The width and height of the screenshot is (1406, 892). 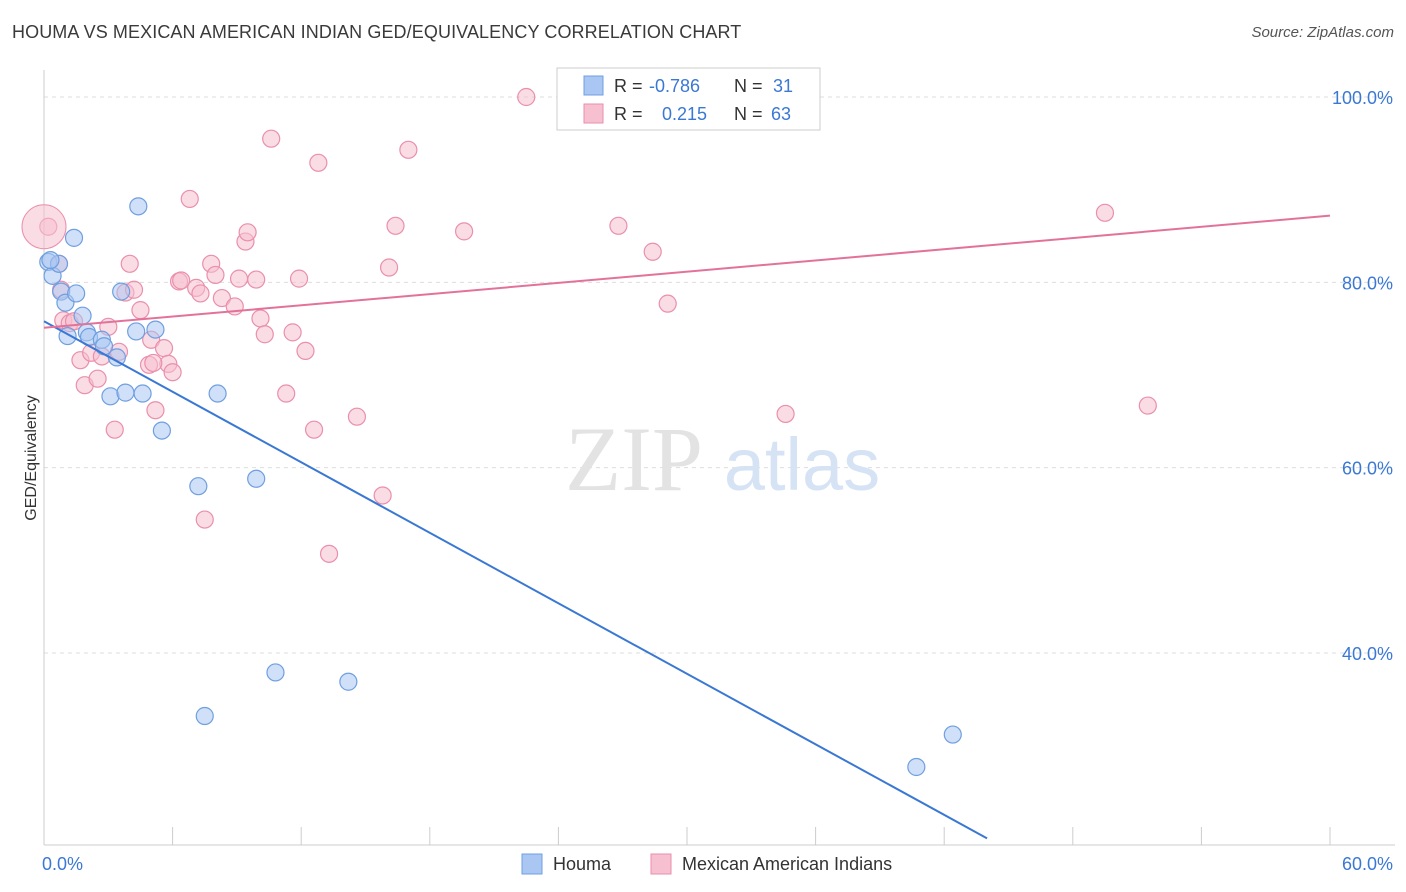 What do you see at coordinates (1367, 654) in the screenshot?
I see `y-tick-label: 40.0%` at bounding box center [1367, 654].